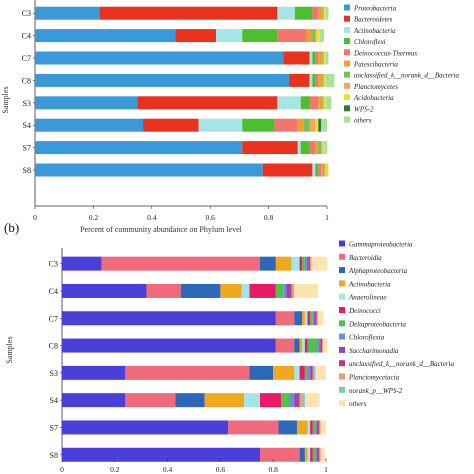 Image resolution: width=474 pixels, height=474 pixels. What do you see at coordinates (364, 109) in the screenshot?
I see `p1-legend-label: WPS-2` at bounding box center [364, 109].